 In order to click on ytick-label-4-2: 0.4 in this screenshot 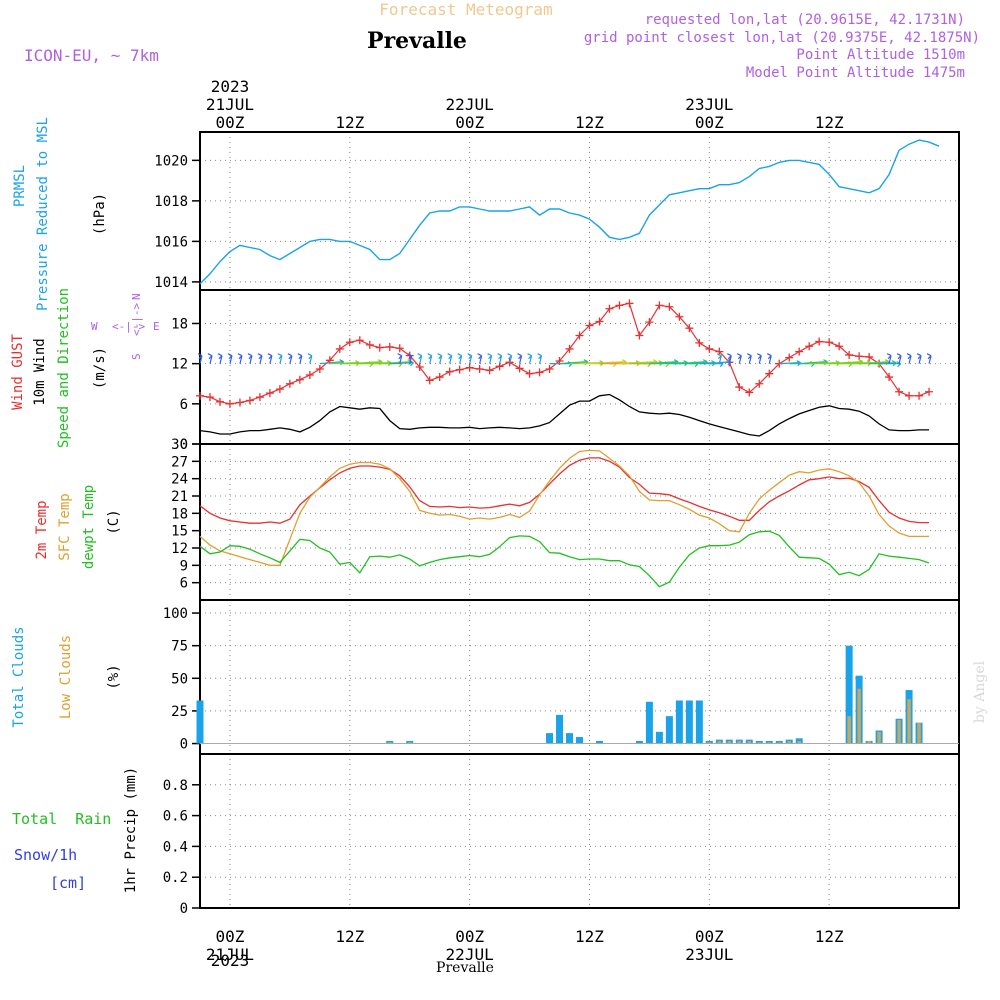, I will do `click(175, 847)`.